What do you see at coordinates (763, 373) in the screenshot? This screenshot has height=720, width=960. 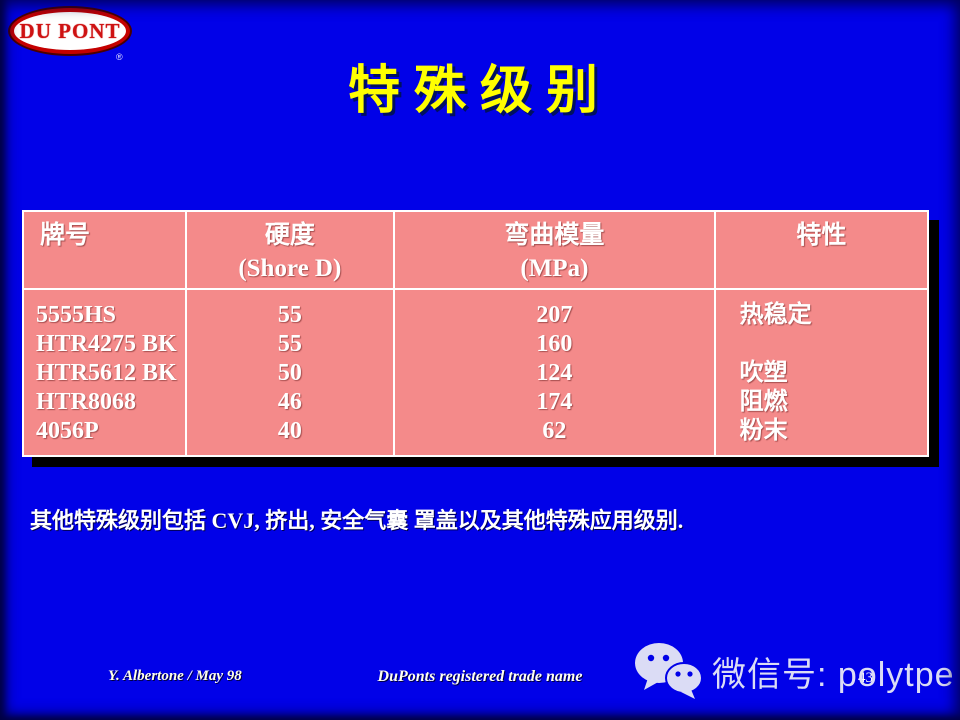 I see `feature-value: 吹塑` at bounding box center [763, 373].